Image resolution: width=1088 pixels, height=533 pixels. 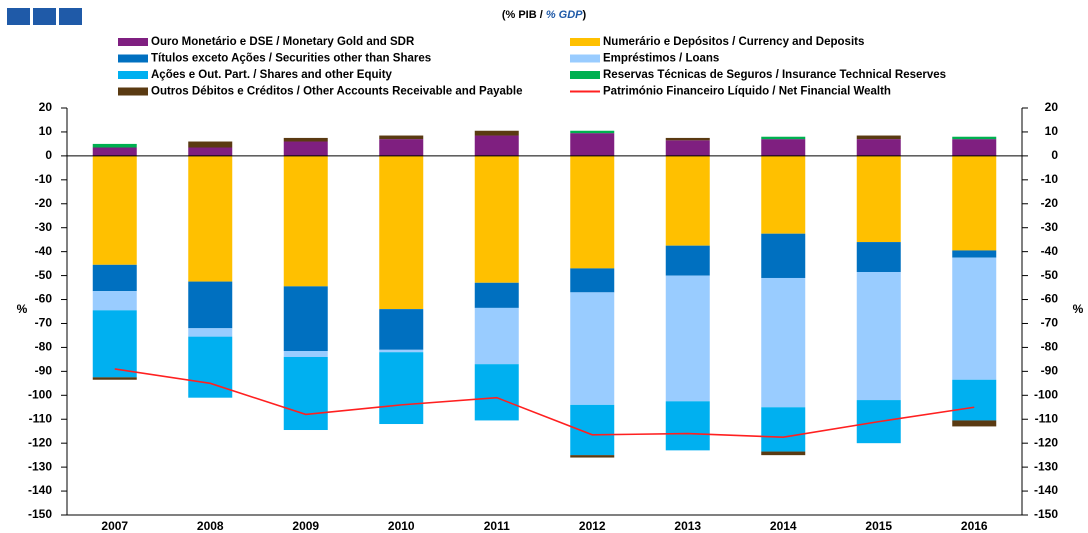 I want to click on y2-tick-label: -30, so click(x=1050, y=227).